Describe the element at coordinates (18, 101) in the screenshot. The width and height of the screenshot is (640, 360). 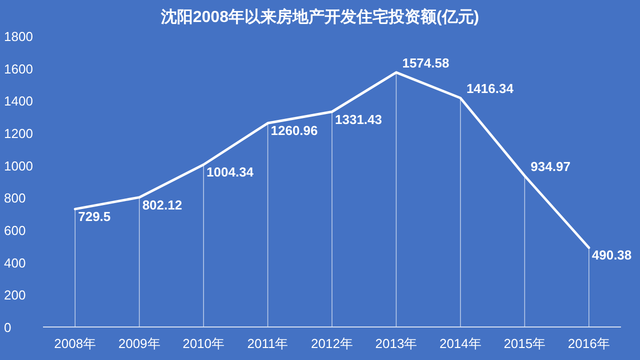
I see `y-tick-label: 1400` at that location.